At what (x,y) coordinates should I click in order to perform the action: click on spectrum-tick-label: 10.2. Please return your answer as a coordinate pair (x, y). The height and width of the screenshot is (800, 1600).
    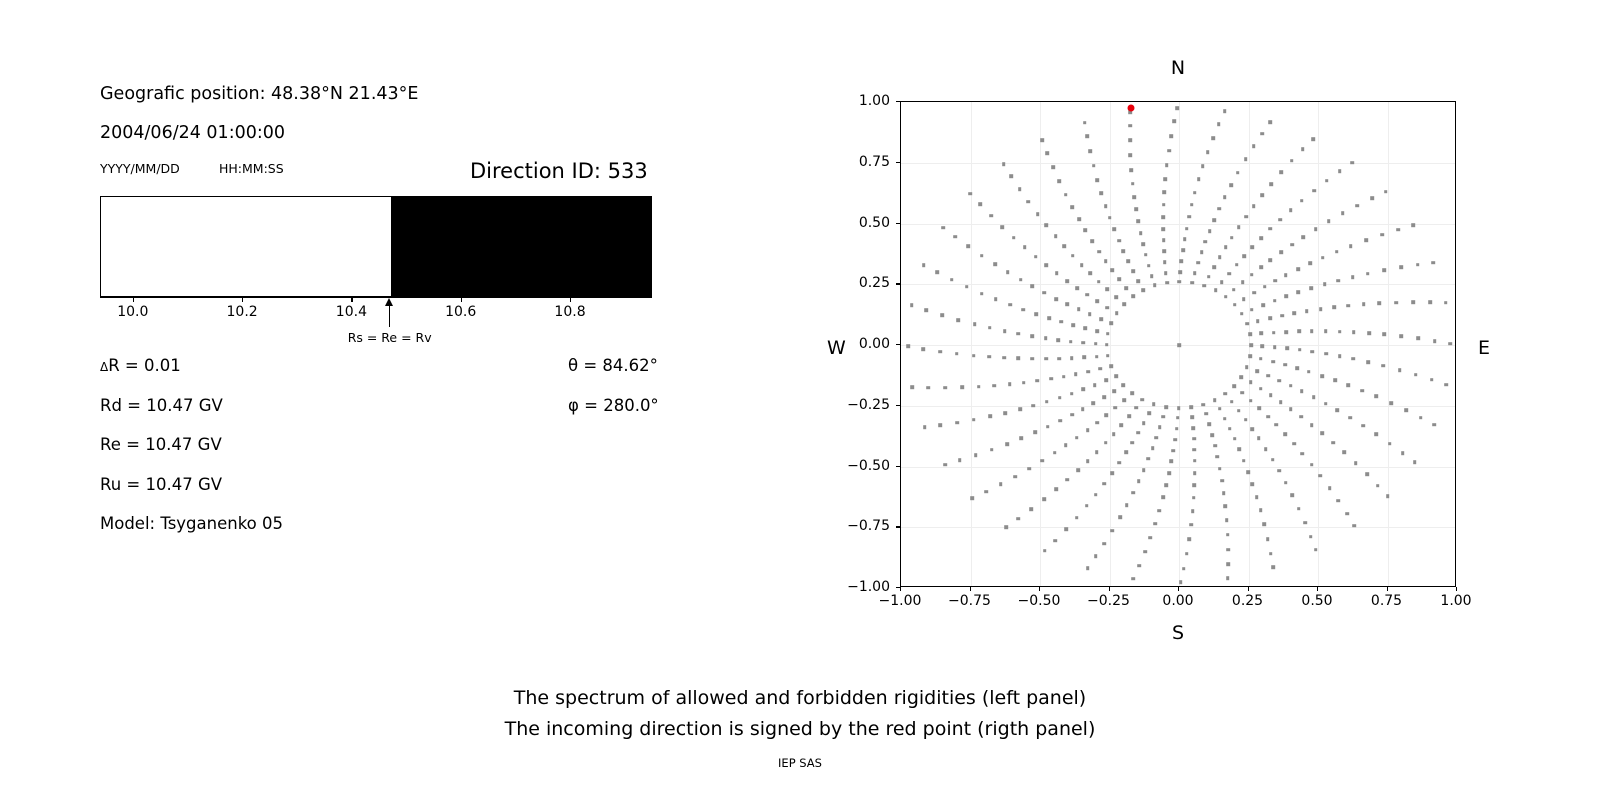
    Looking at the image, I should click on (242, 312).